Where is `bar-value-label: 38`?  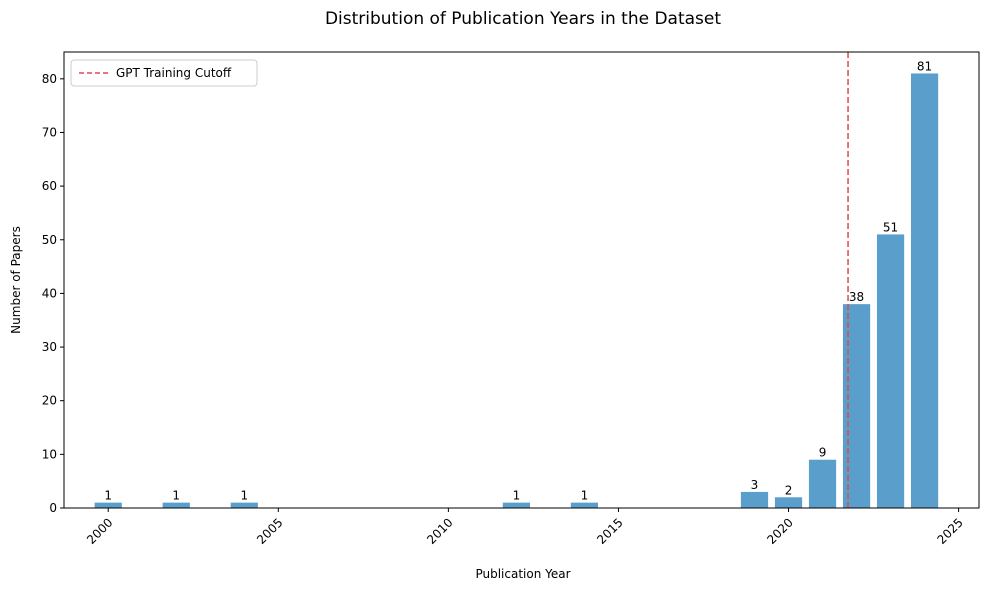 bar-value-label: 38 is located at coordinates (856, 297).